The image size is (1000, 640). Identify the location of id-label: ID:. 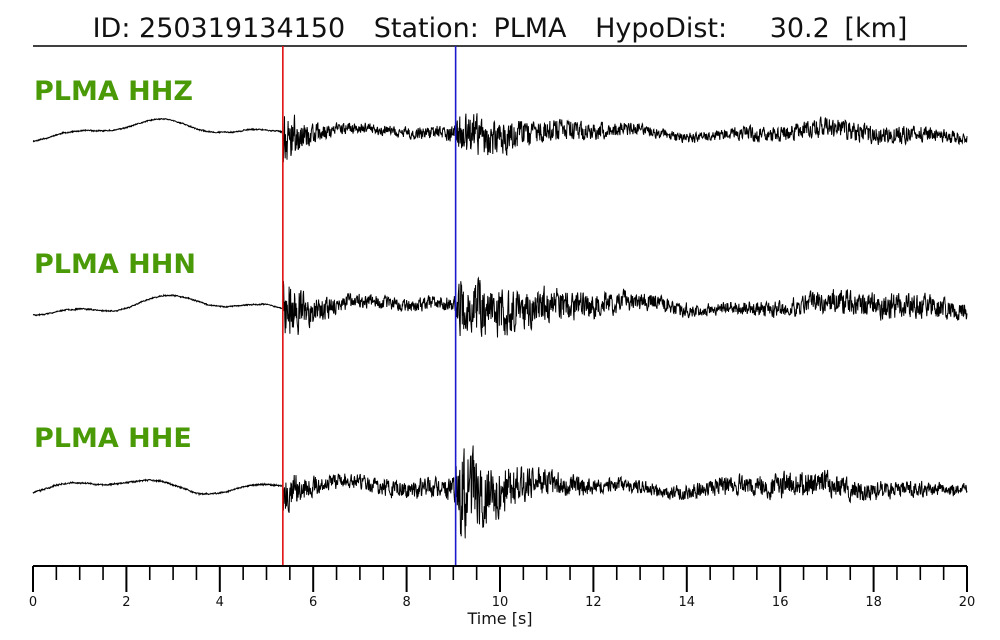
(112, 28).